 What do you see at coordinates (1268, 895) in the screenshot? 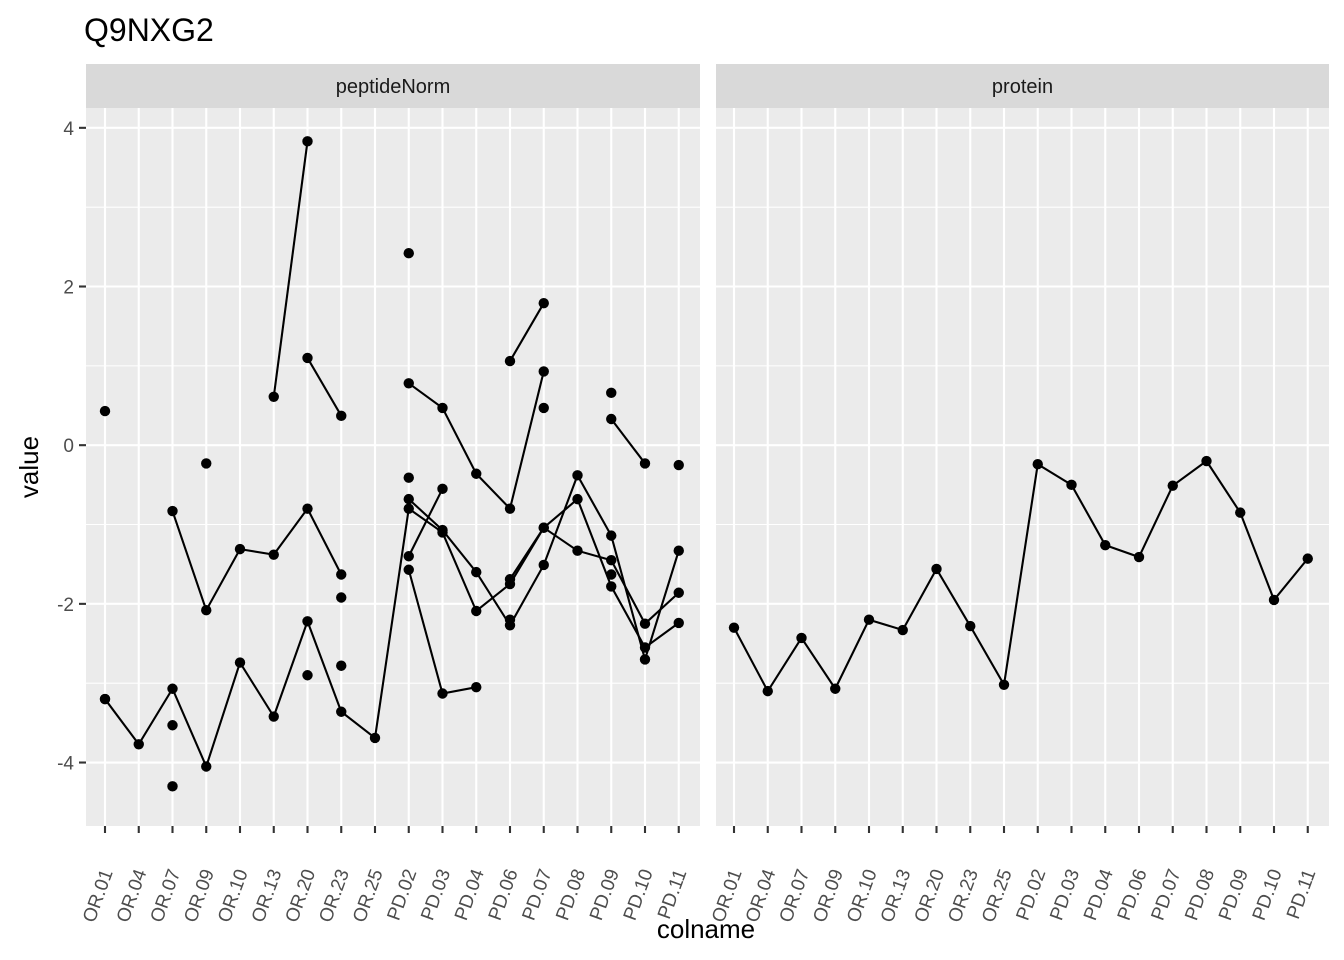
I see `x-tick-label: PD.10` at bounding box center [1268, 895].